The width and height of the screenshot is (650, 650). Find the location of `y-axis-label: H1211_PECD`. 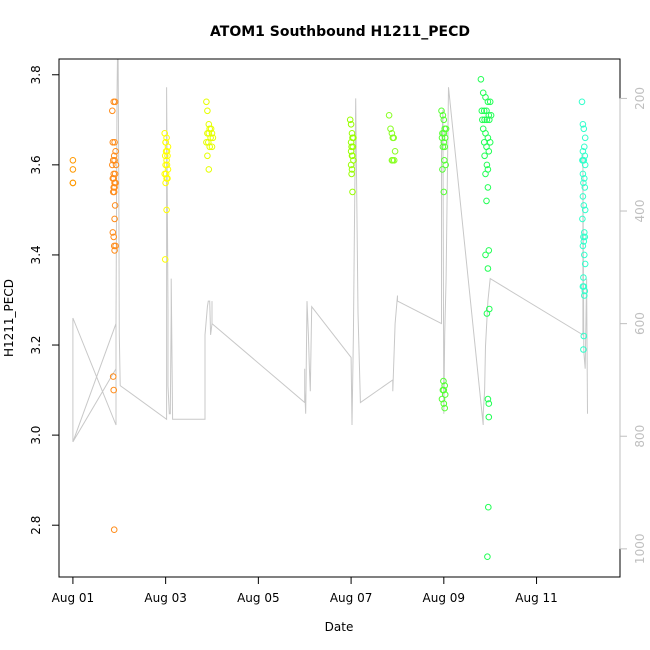

y-axis-label: H1211_PECD is located at coordinates (9, 318).